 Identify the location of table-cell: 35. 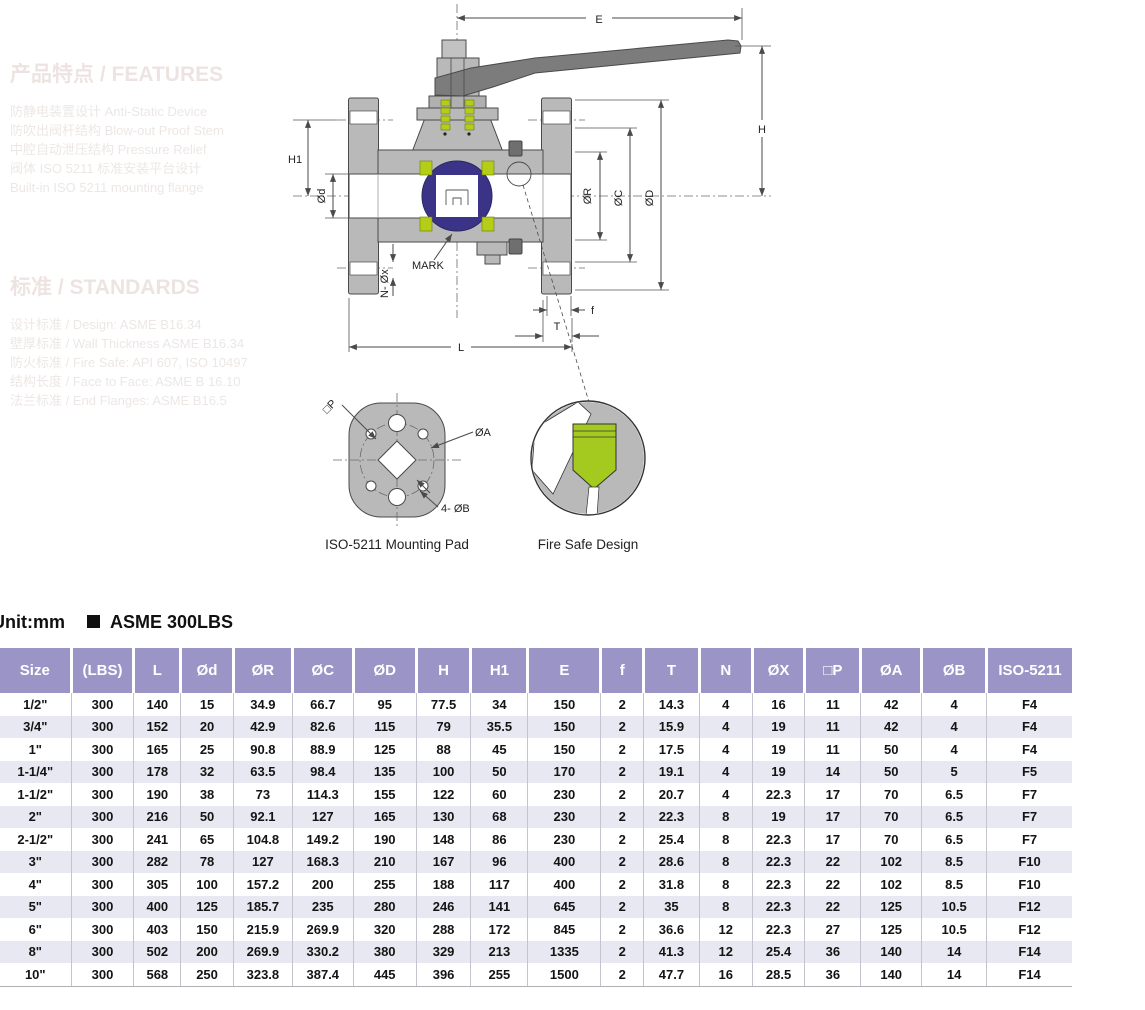
(671, 906).